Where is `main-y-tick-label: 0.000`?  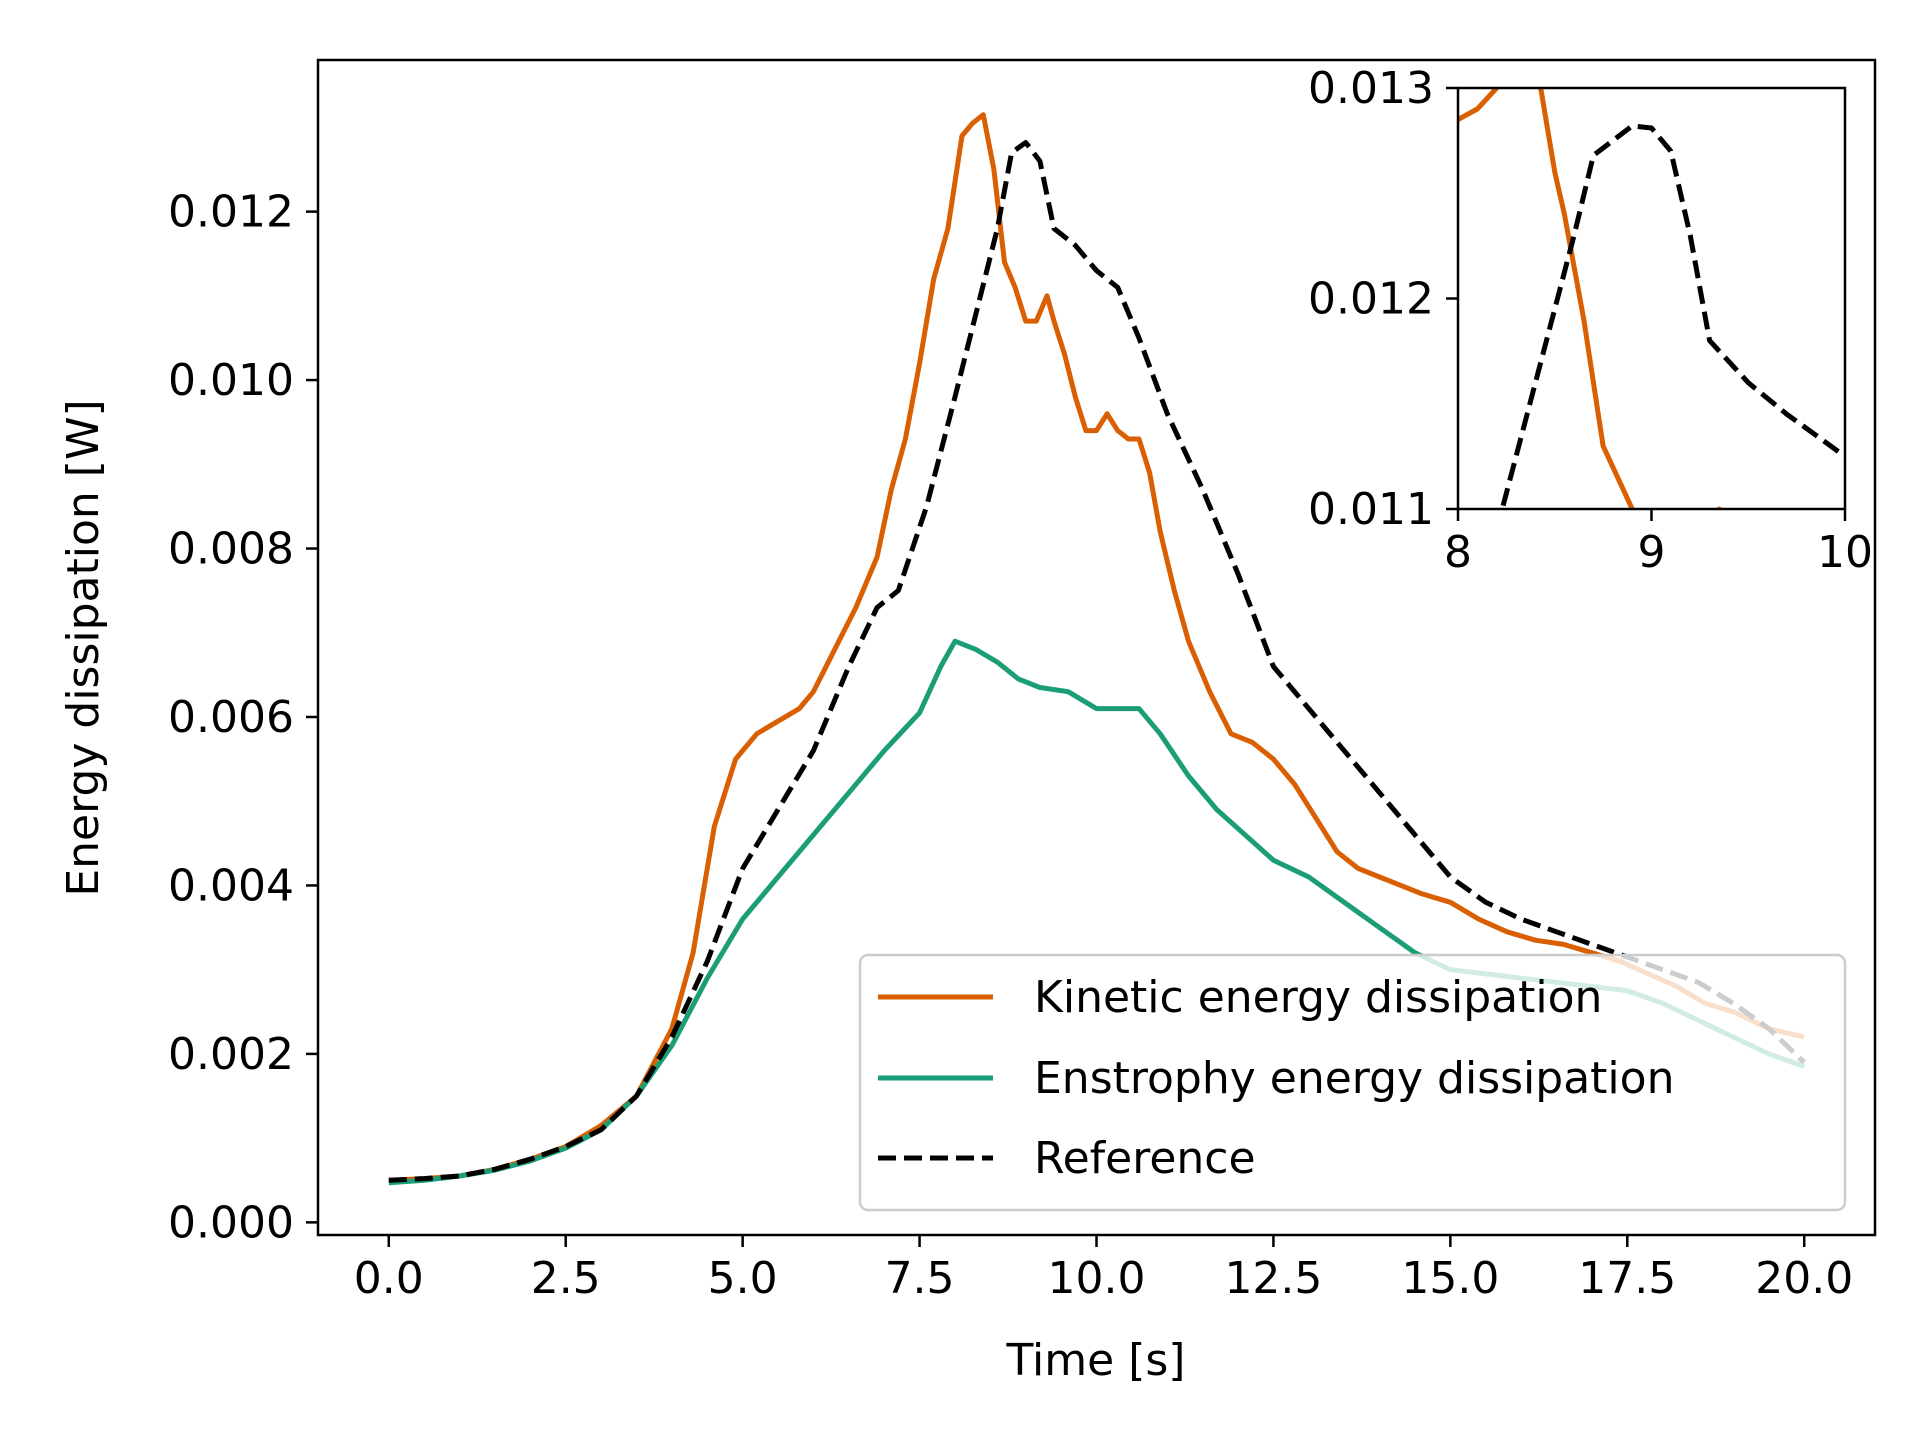
main-y-tick-label: 0.000 is located at coordinates (231, 1222).